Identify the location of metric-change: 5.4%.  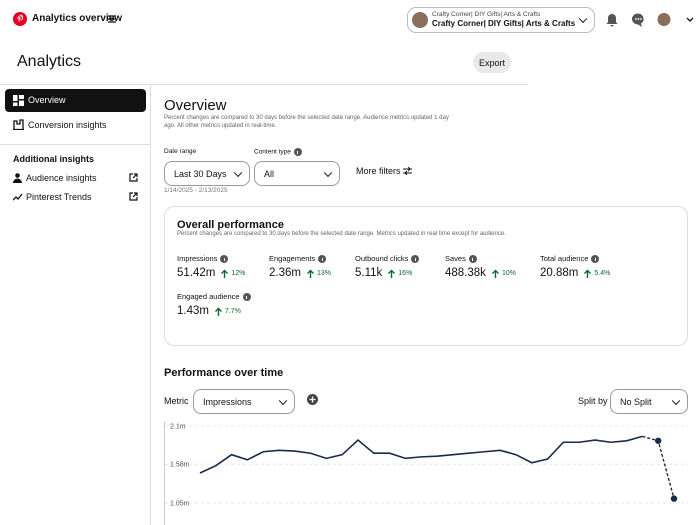
(602, 273).